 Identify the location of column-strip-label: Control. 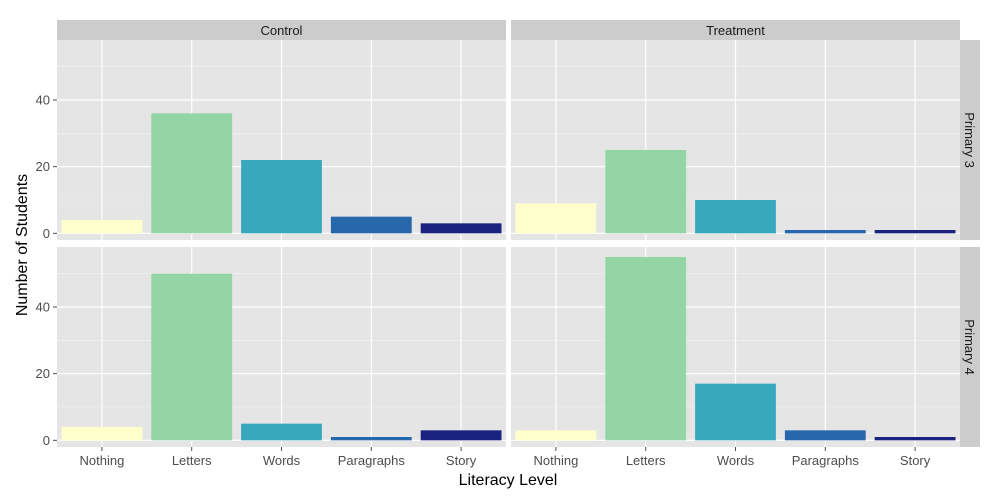
(282, 30).